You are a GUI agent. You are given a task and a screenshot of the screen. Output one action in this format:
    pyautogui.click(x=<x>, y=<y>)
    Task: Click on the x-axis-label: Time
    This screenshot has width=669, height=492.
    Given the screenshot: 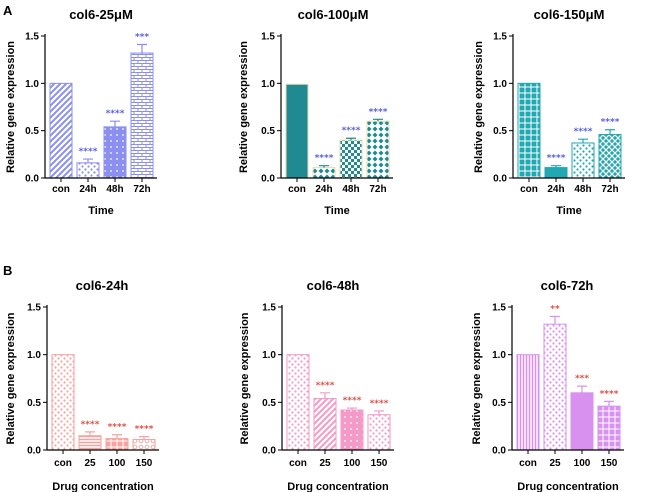 What is the action you would take?
    pyautogui.click(x=568, y=211)
    